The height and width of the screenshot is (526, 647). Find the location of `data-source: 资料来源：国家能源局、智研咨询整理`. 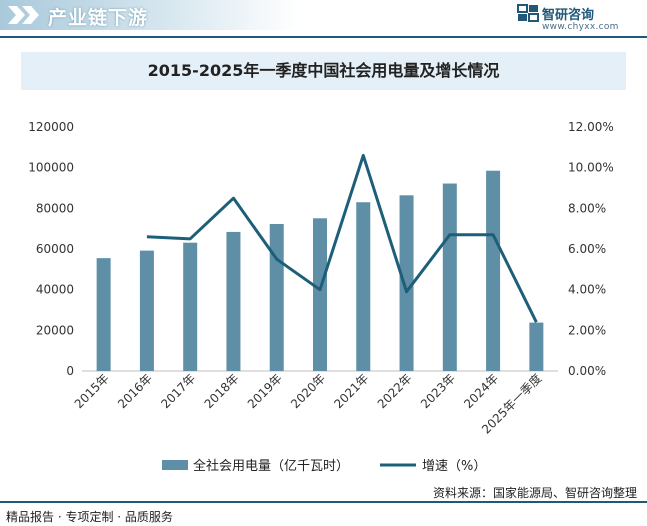

data-source: 资料来源：国家能源局、智研咨询整理 is located at coordinates (534, 493).